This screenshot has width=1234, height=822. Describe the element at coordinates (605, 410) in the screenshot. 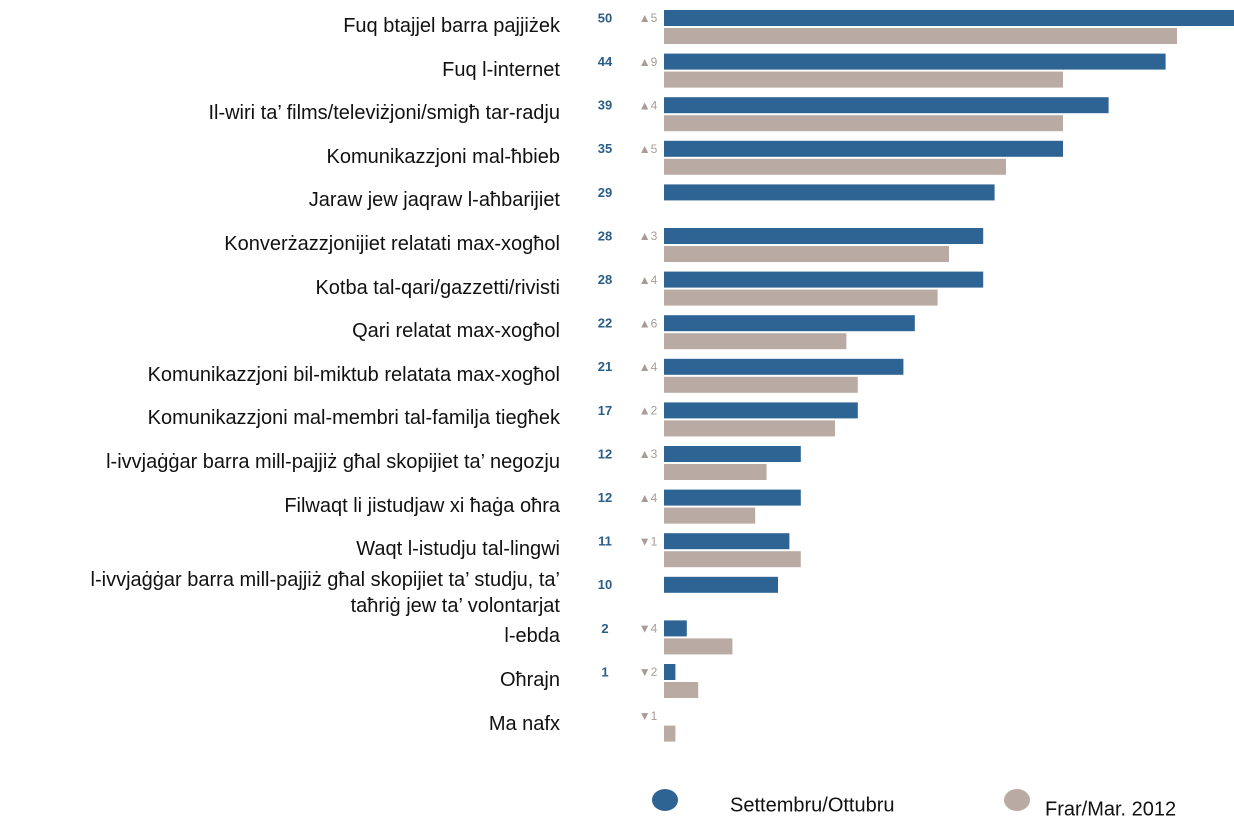

I see `value-label: 17` at that location.